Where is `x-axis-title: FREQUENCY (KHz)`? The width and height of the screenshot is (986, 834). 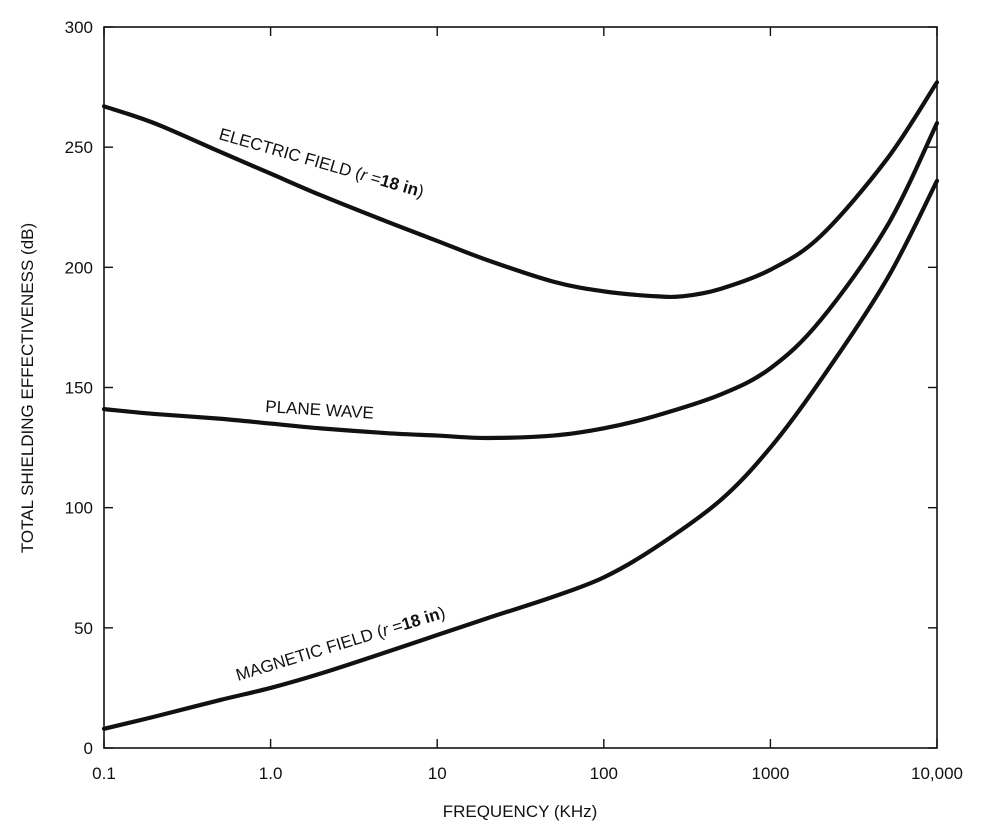 x-axis-title: FREQUENCY (KHz) is located at coordinates (520, 811).